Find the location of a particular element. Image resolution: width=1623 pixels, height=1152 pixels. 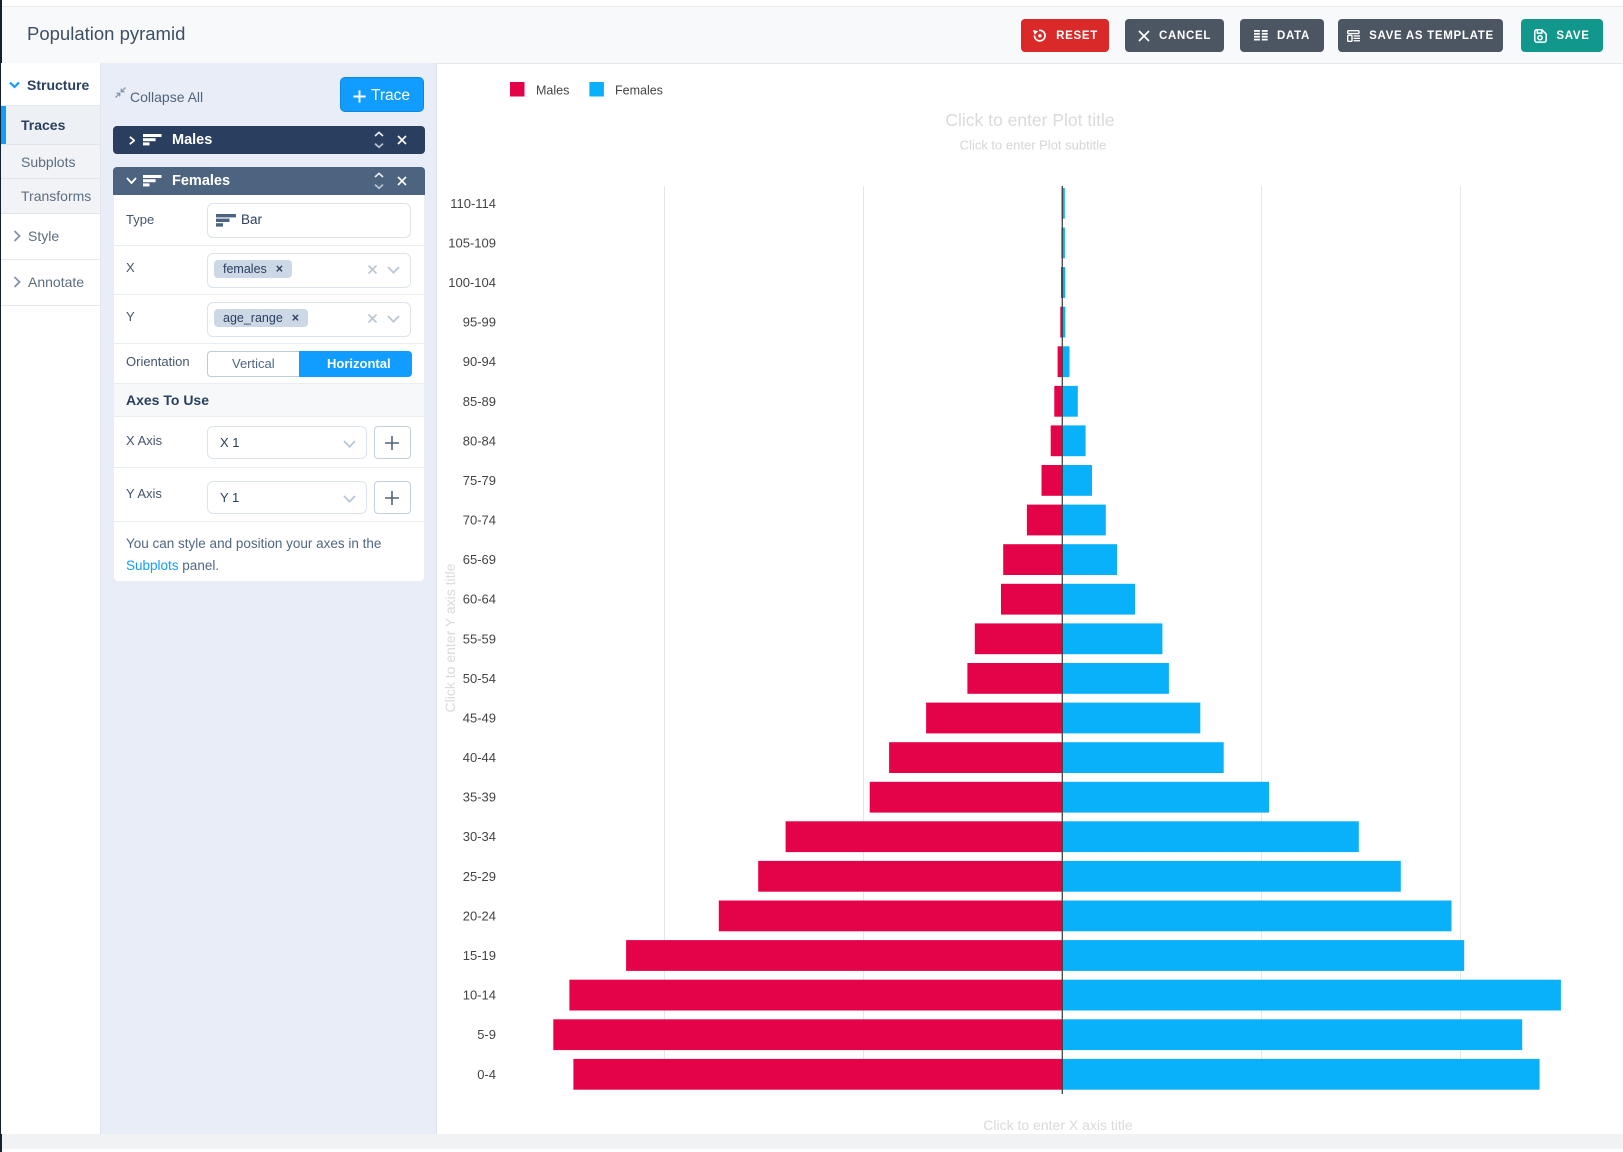

svg-text: Click to enter X axis title is located at coordinates (1058, 1125).